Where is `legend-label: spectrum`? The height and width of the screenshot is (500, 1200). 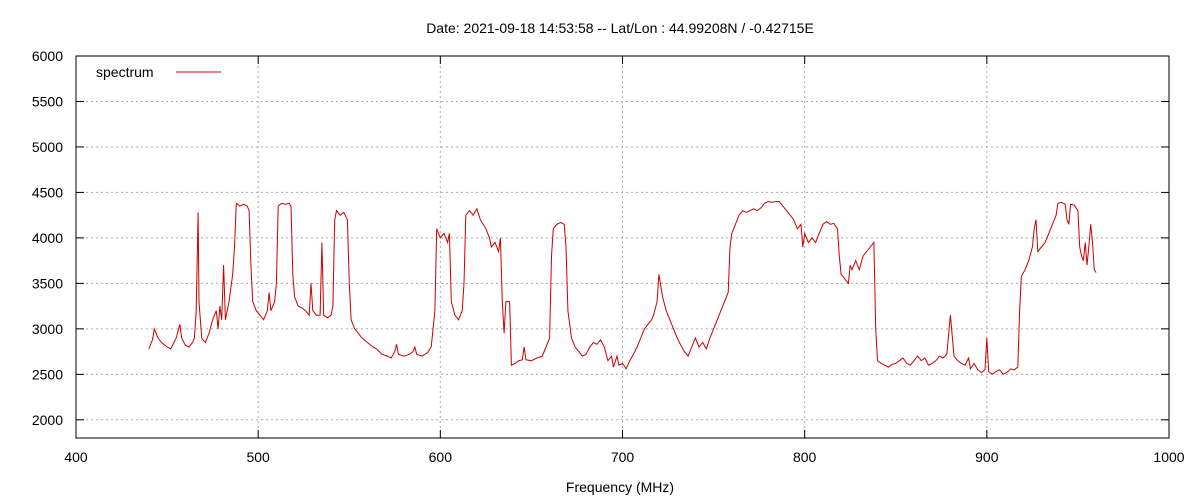
legend-label: spectrum is located at coordinates (125, 72).